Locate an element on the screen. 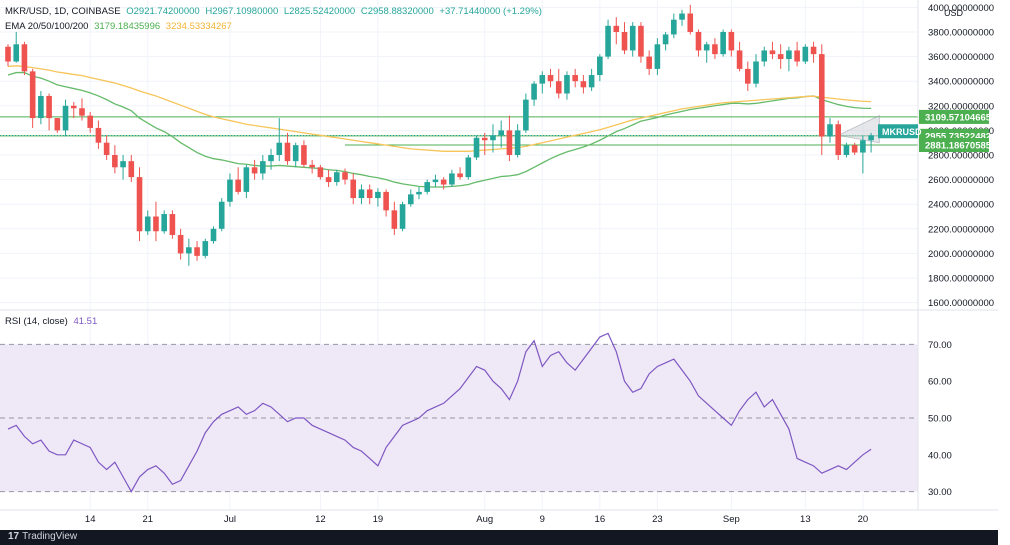 Image resolution: width=1010 pixels, height=545 pixels. tradingview-logo: 17 TradingView is located at coordinates (42, 536).